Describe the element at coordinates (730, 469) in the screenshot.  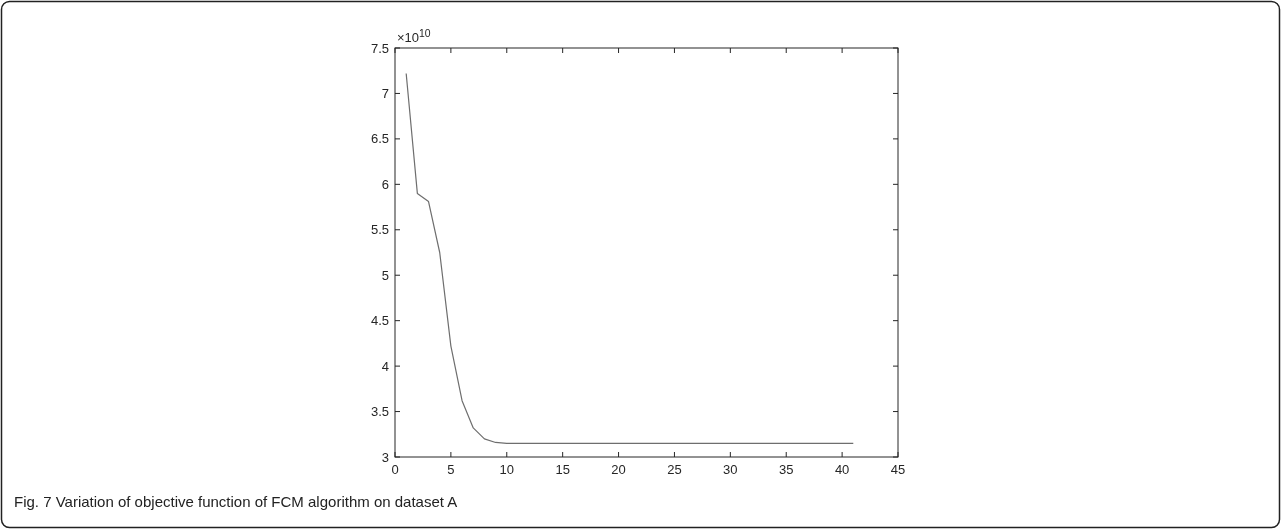
I see `x-tick-label: 30` at that location.